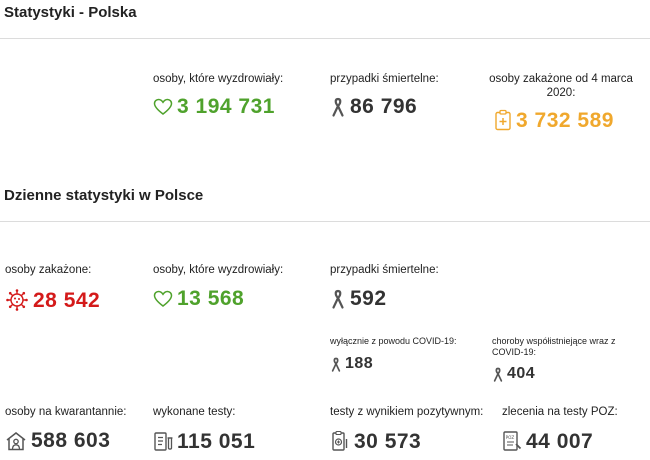  I want to click on stat-label: wykonane testy:, so click(194, 412).